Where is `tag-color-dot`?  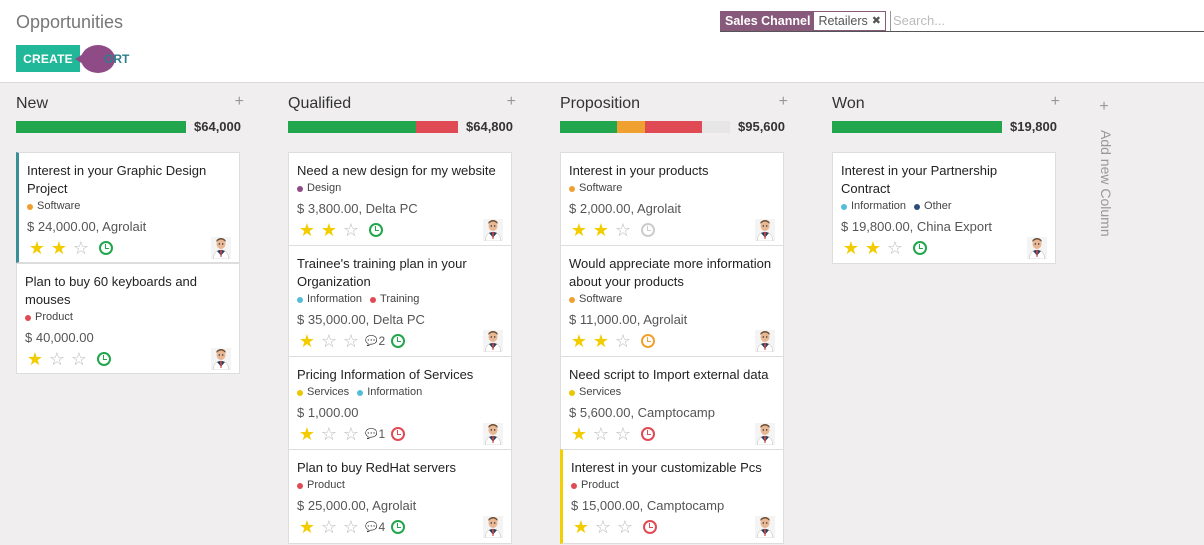
tag-color-dot is located at coordinates (300, 188).